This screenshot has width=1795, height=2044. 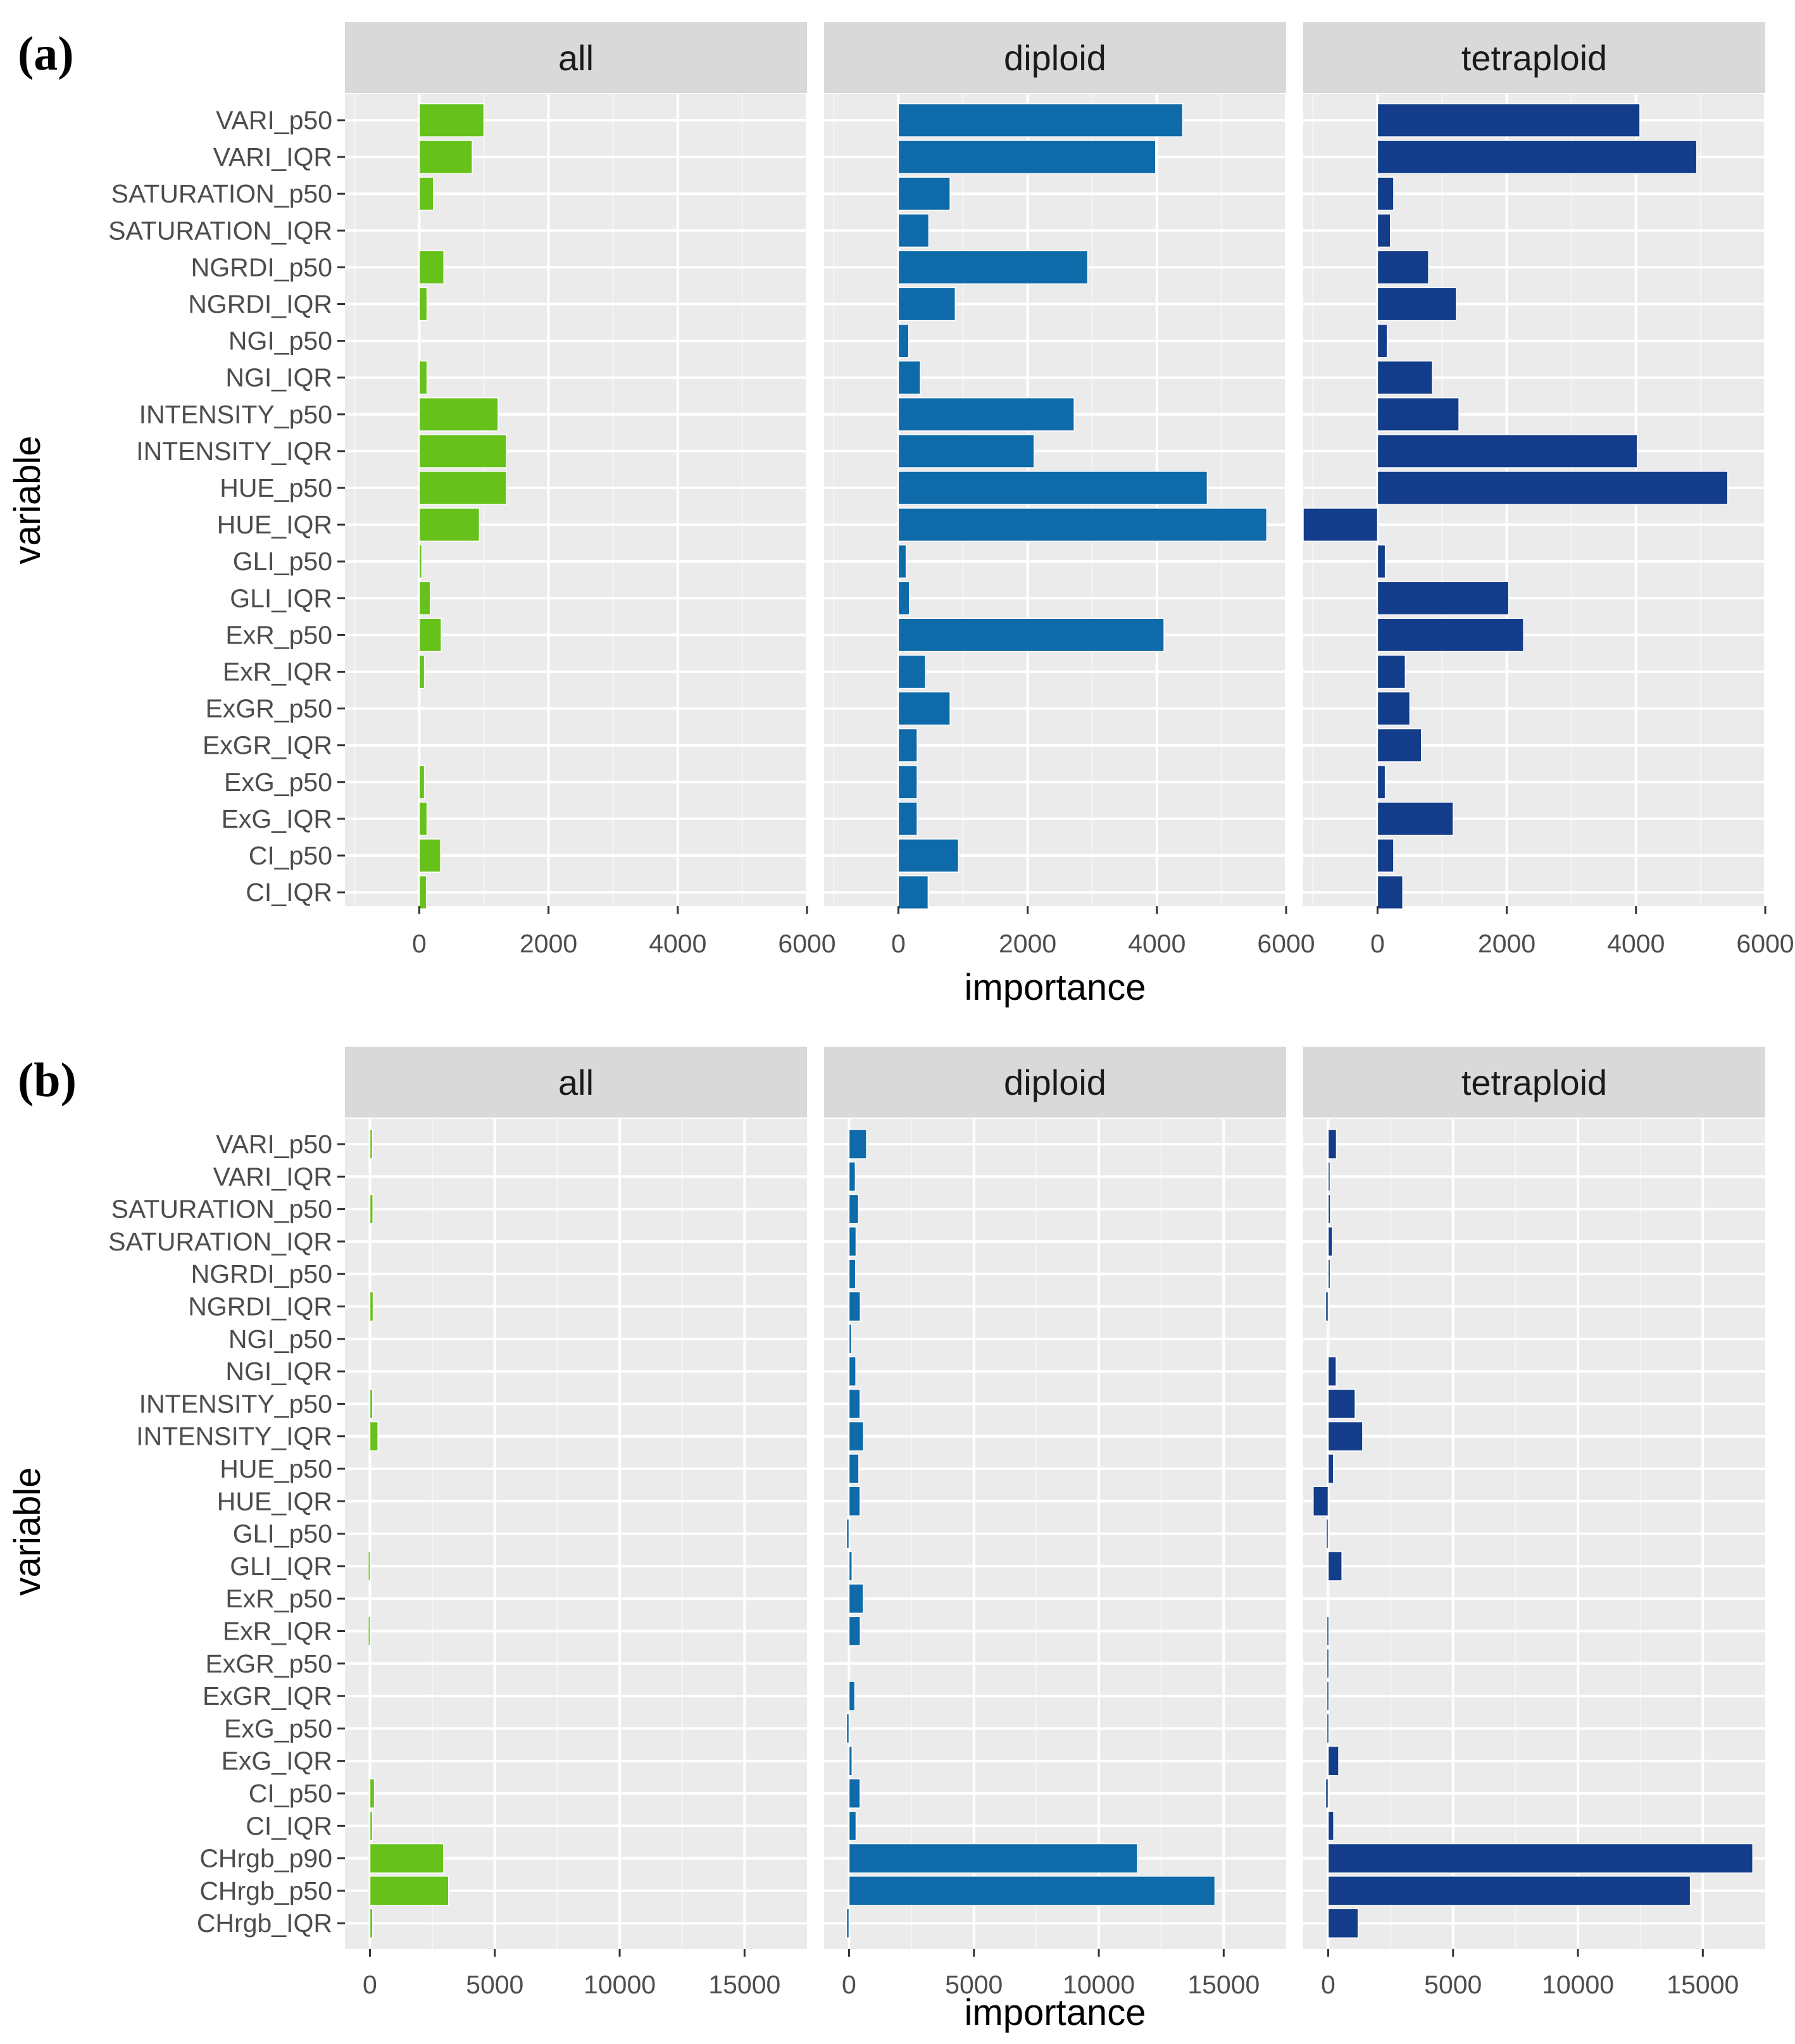 I want to click on bar-all-HUE_IQR, so click(x=449, y=525).